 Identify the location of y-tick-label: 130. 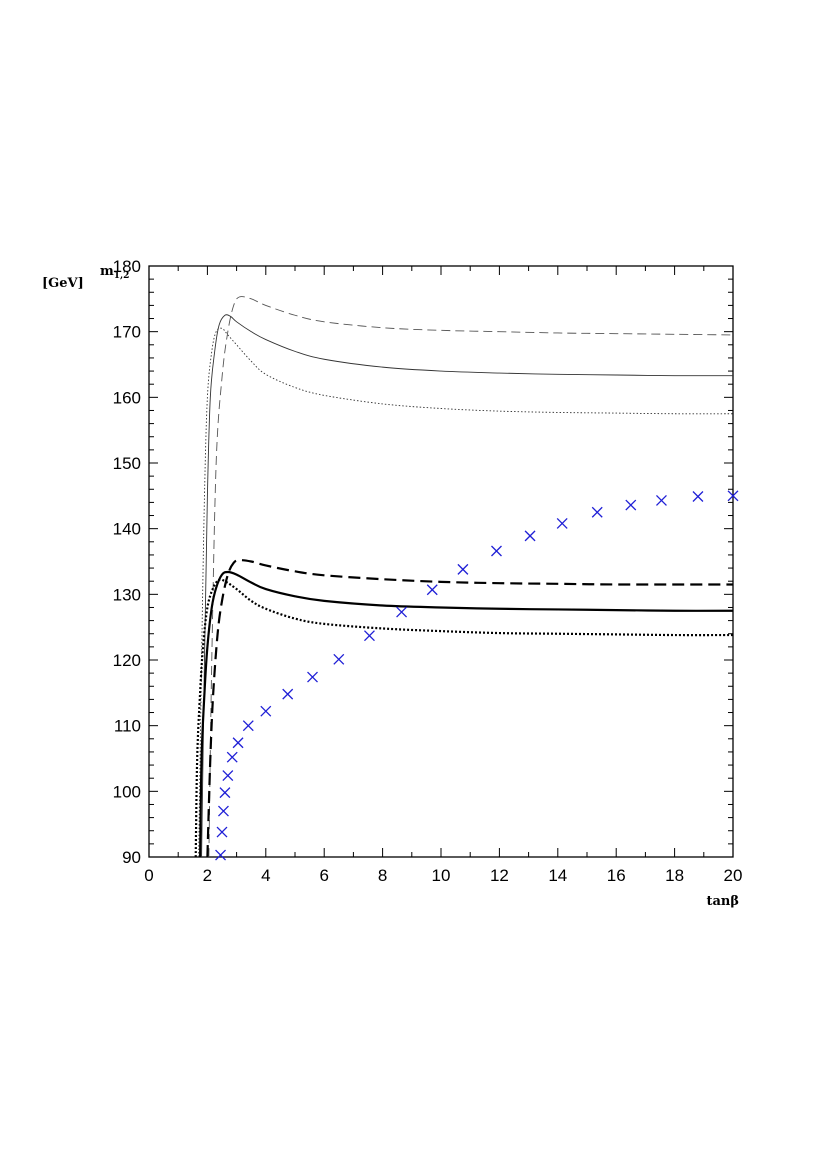
(127, 594).